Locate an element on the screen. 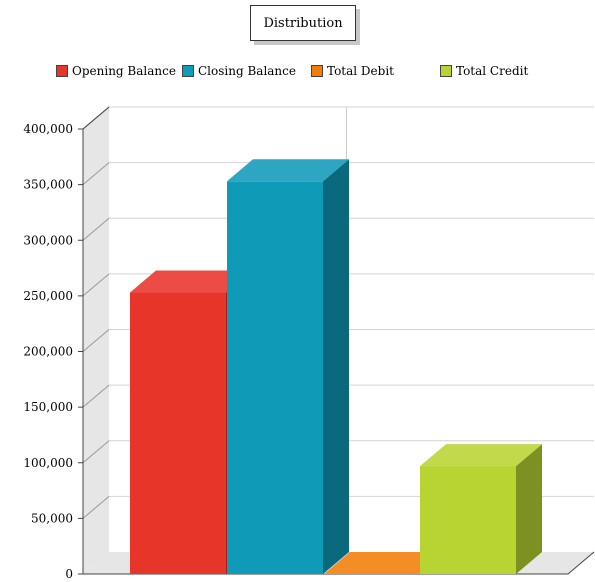 Image resolution: width=595 pixels, height=582 pixels. bar-closing-balance is located at coordinates (288, 366).